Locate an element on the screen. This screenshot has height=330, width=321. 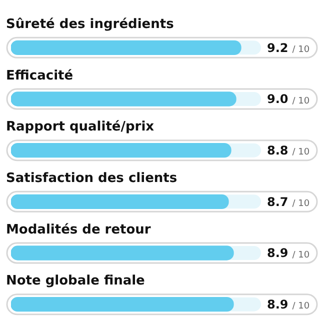
y-tick-label: Note globale finale is located at coordinates (76, 281).